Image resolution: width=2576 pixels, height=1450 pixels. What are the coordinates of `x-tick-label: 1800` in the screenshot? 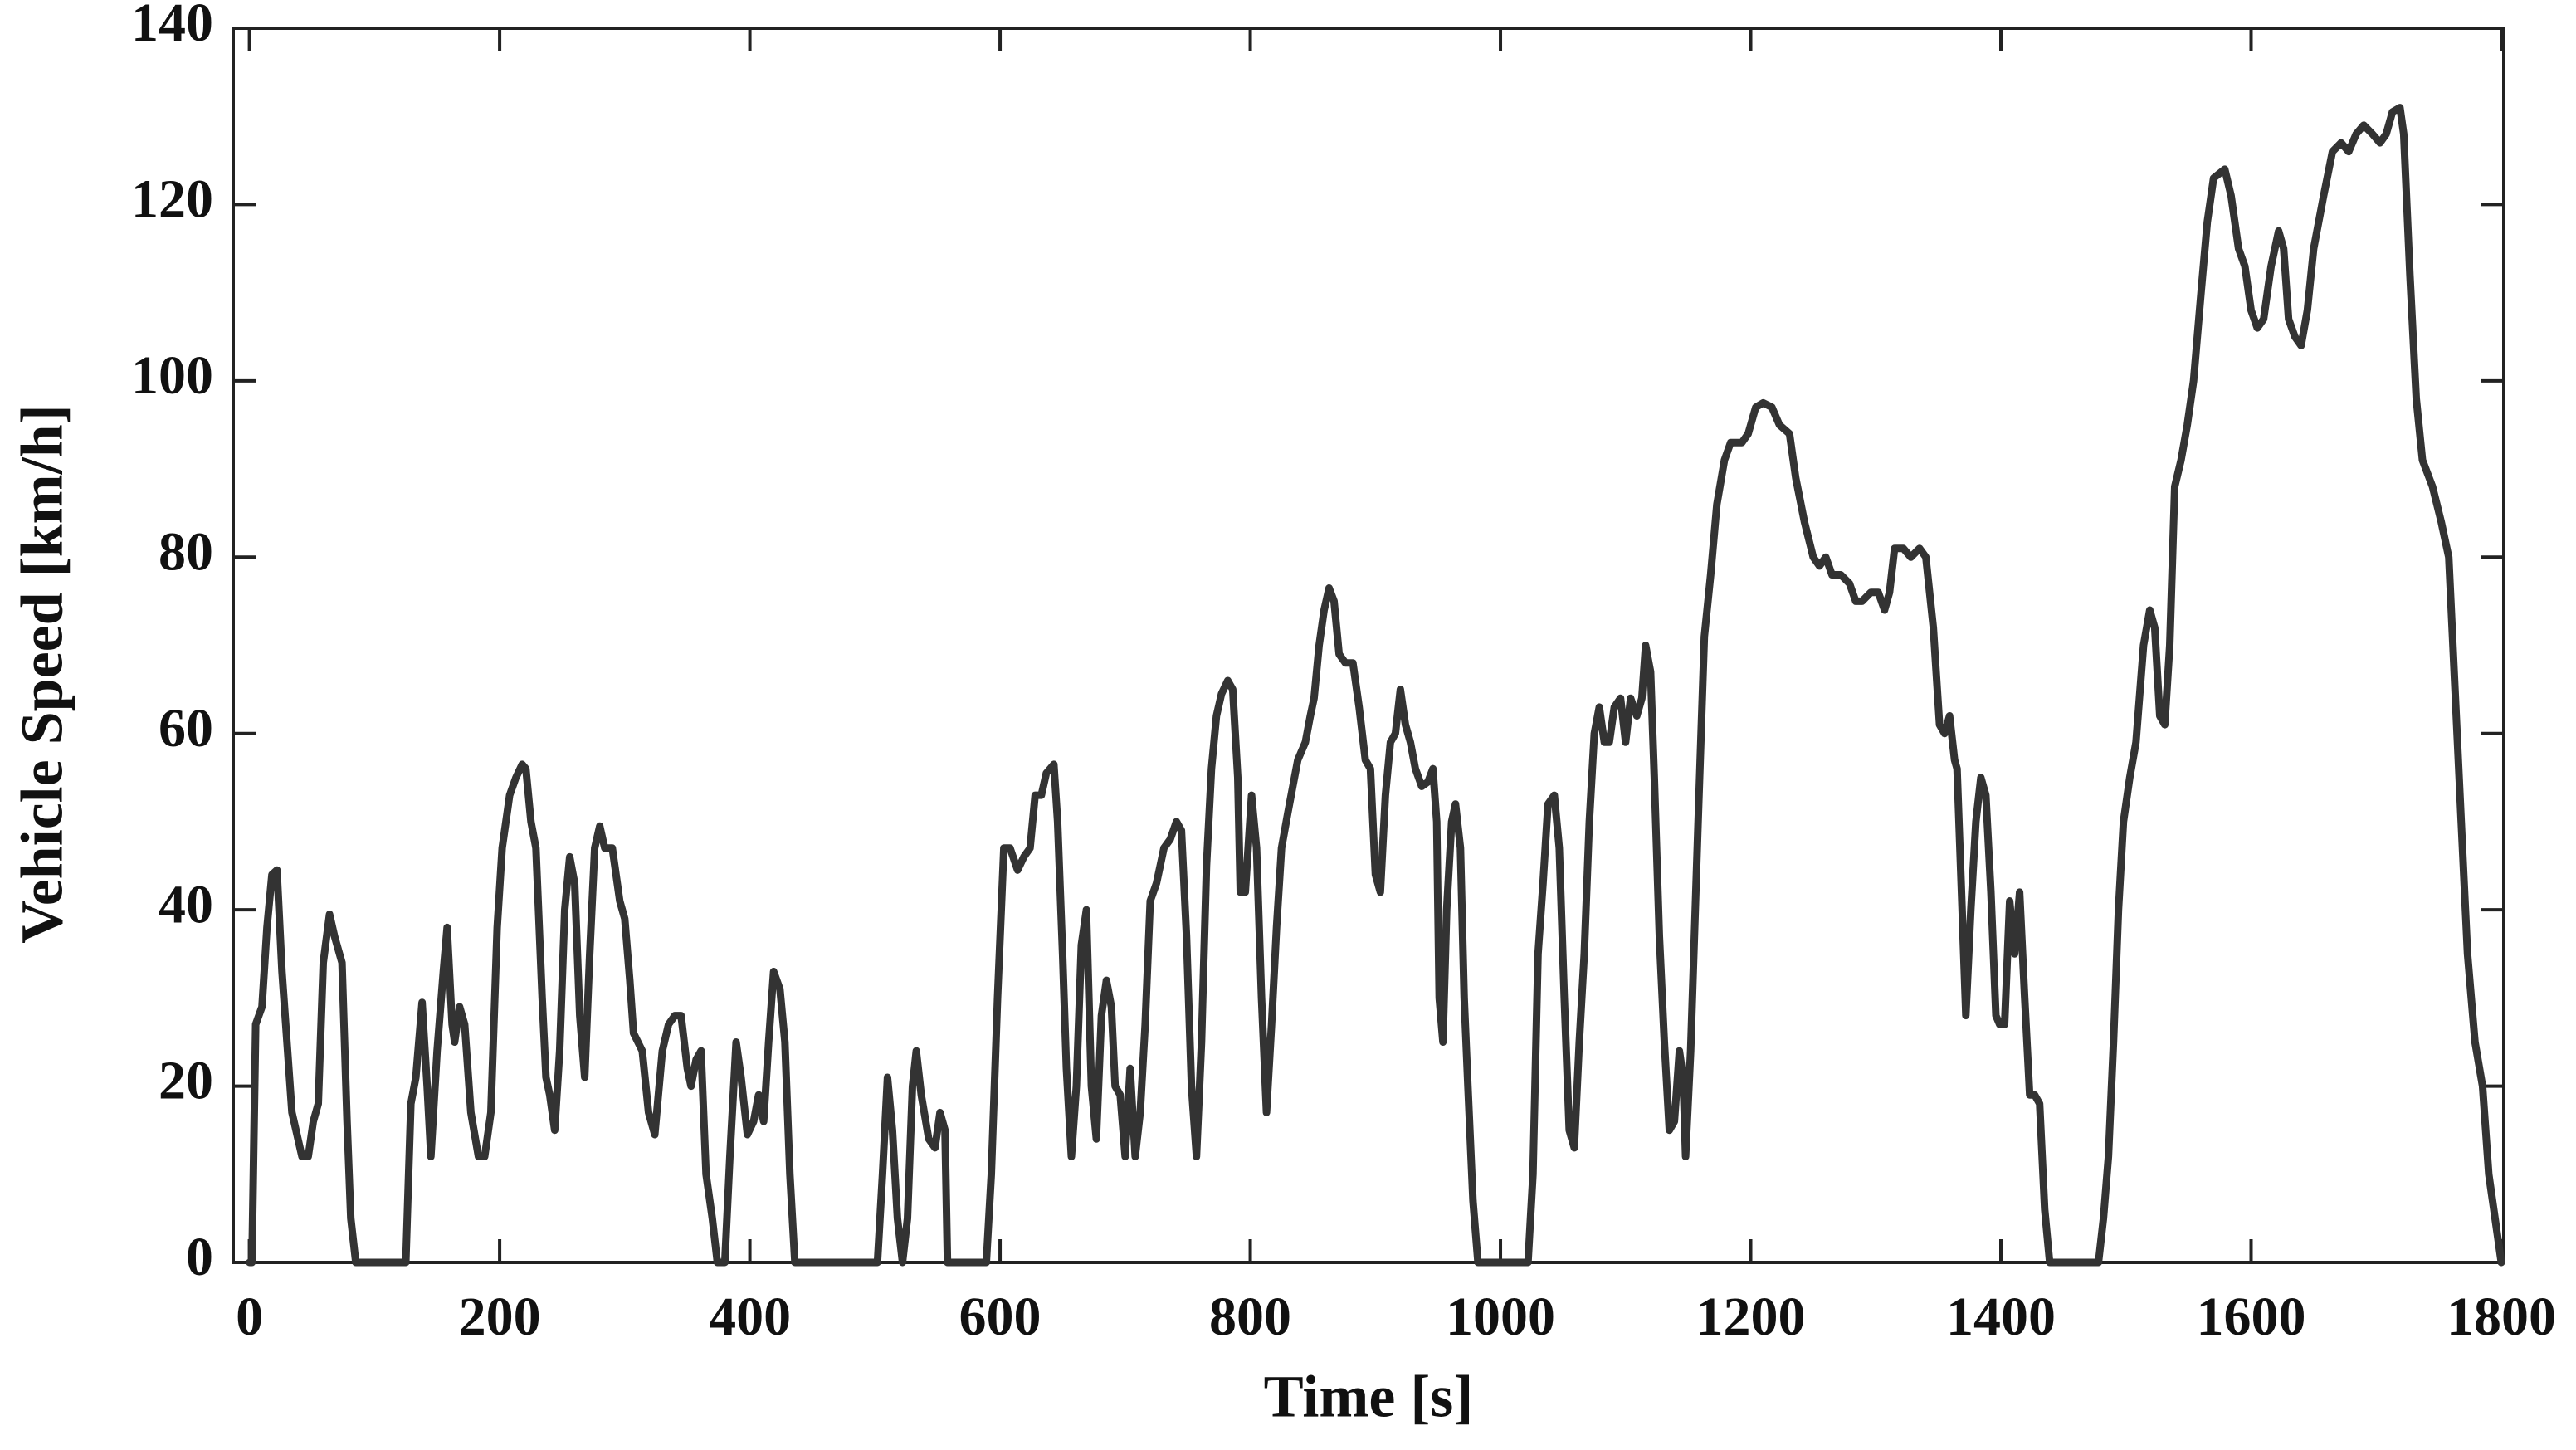 It's located at (2501, 1316).